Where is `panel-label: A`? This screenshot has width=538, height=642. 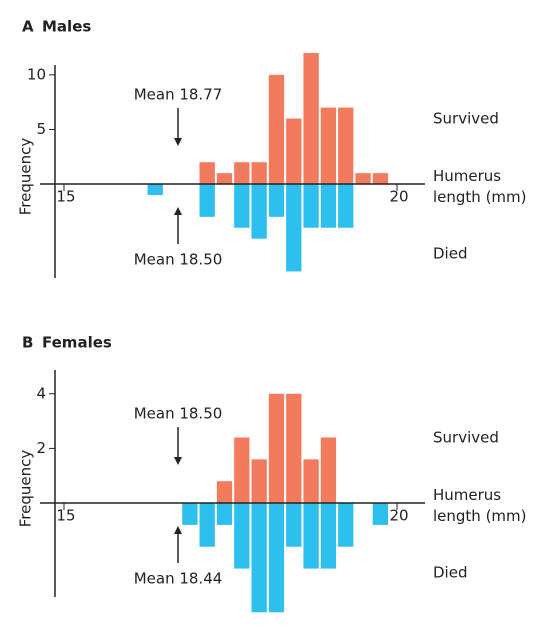
panel-label: A is located at coordinates (28, 27).